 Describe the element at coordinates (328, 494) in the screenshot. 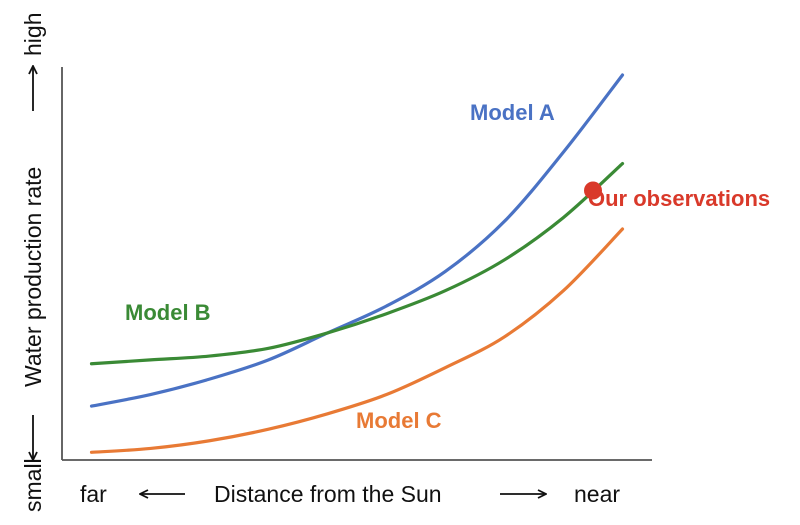

I see `x-axis-title: Distance from the Sun` at that location.